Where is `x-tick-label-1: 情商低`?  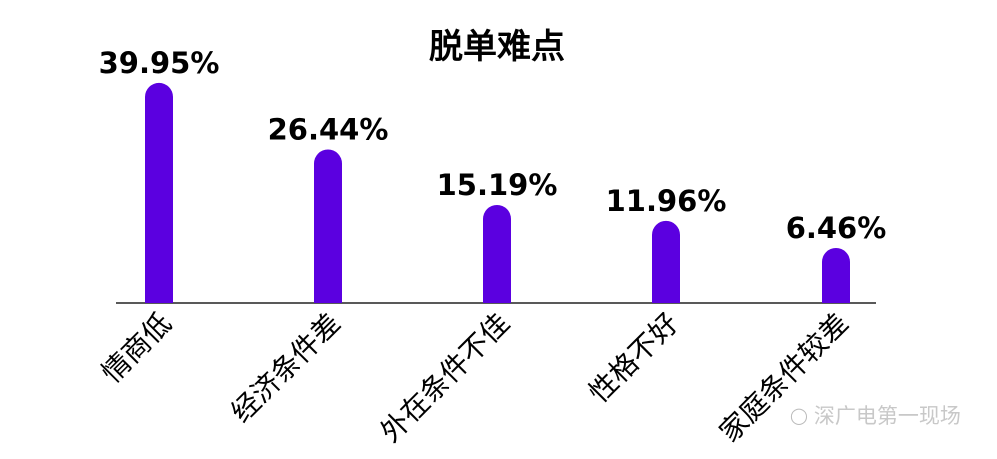 x-tick-label-1: 情商低 is located at coordinates (136, 348).